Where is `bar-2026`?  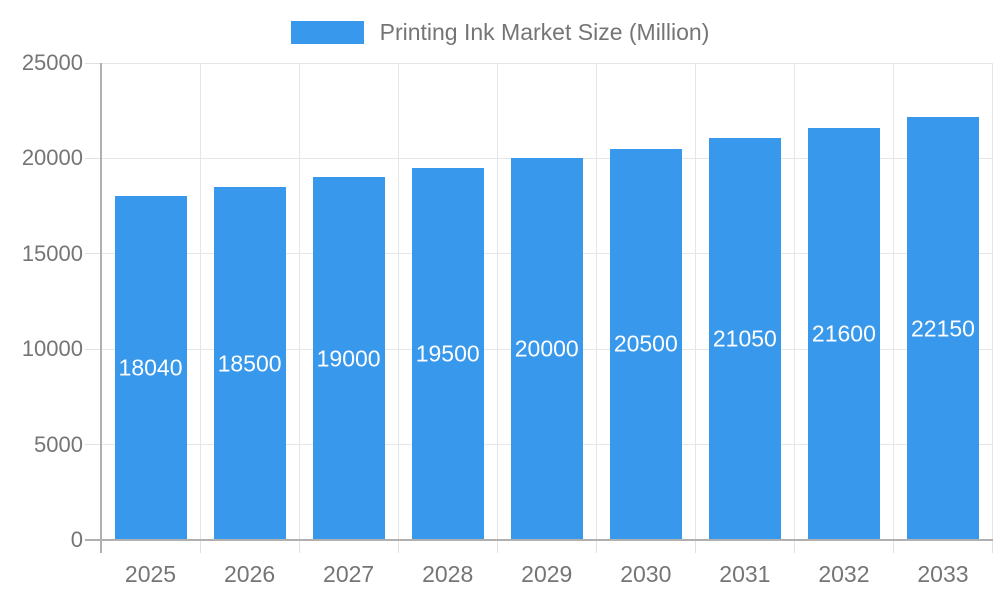 bar-2026 is located at coordinates (249, 363).